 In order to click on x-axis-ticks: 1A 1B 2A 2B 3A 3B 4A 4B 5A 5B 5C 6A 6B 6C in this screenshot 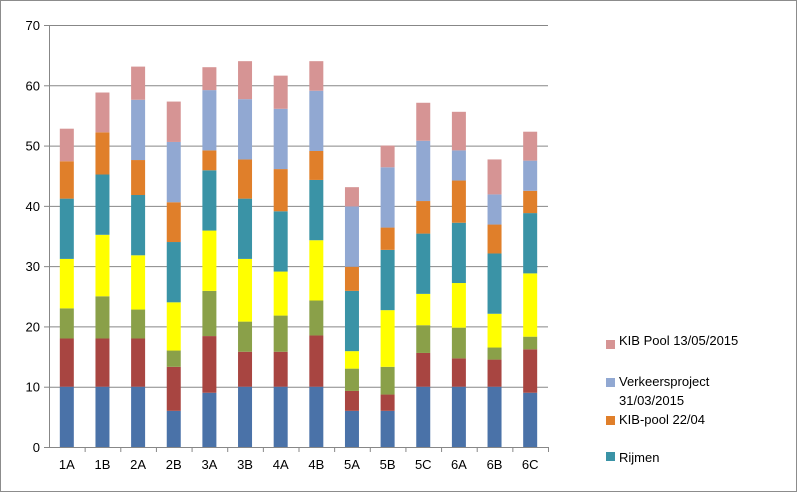, I will do `click(299, 464)`.